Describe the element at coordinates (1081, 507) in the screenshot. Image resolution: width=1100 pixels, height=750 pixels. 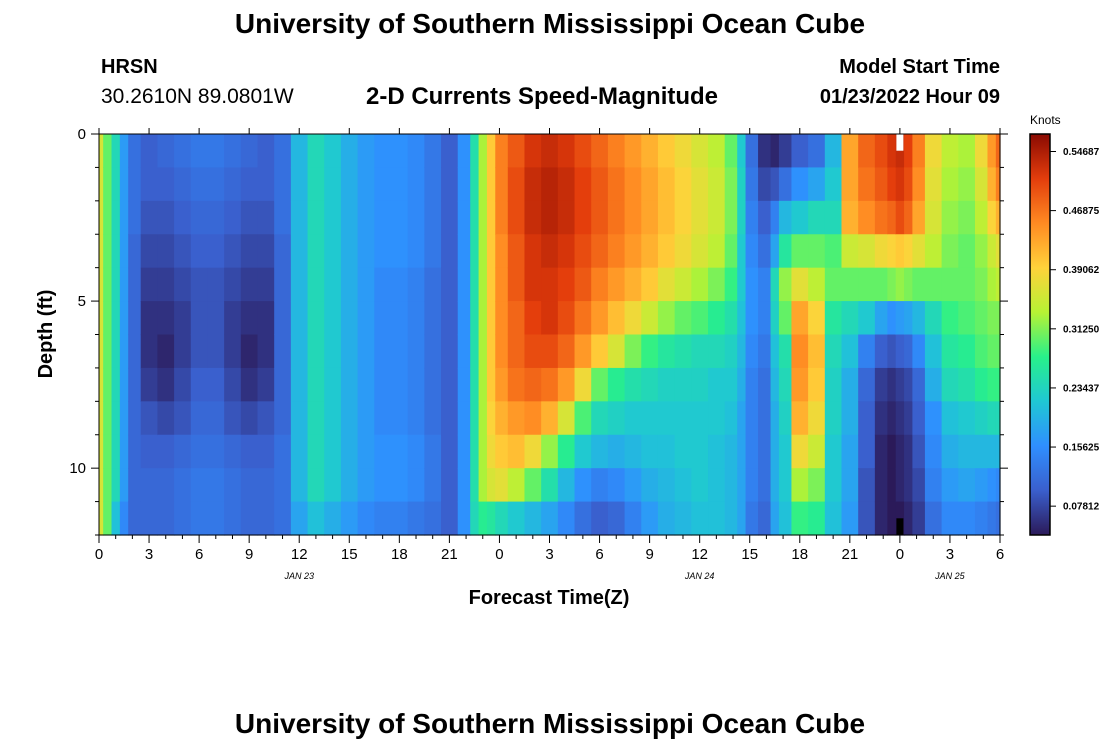
I see `colorbar-tick-label: 0.07812` at that location.